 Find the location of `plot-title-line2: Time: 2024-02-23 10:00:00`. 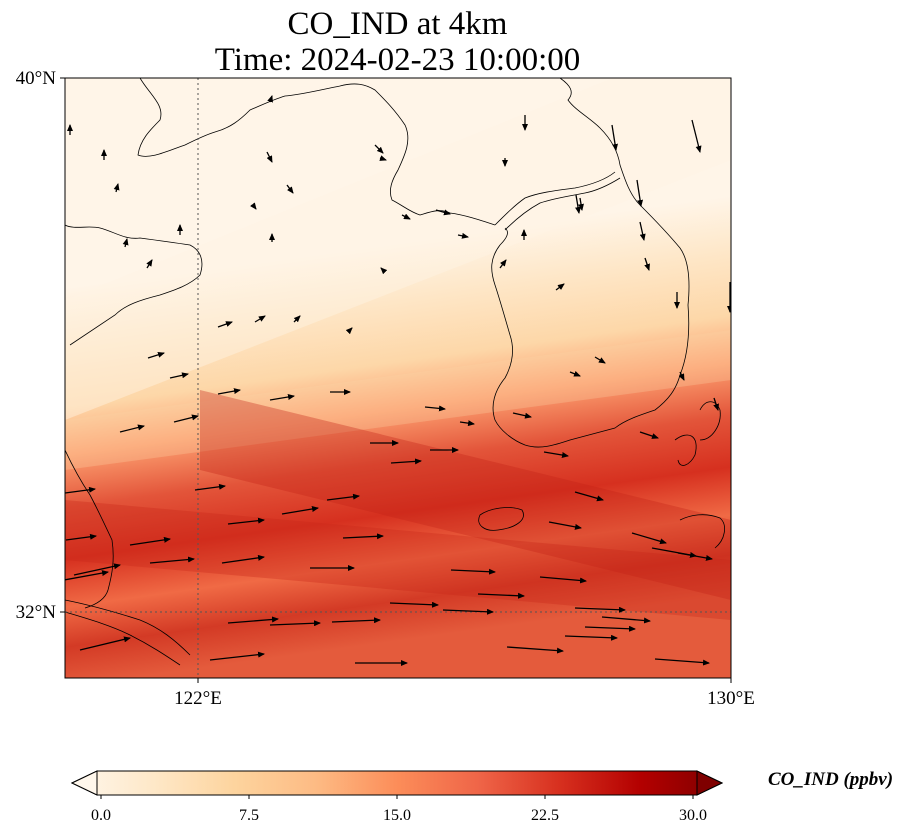

plot-title-line2: Time: 2024-02-23 10:00:00 is located at coordinates (397, 60).